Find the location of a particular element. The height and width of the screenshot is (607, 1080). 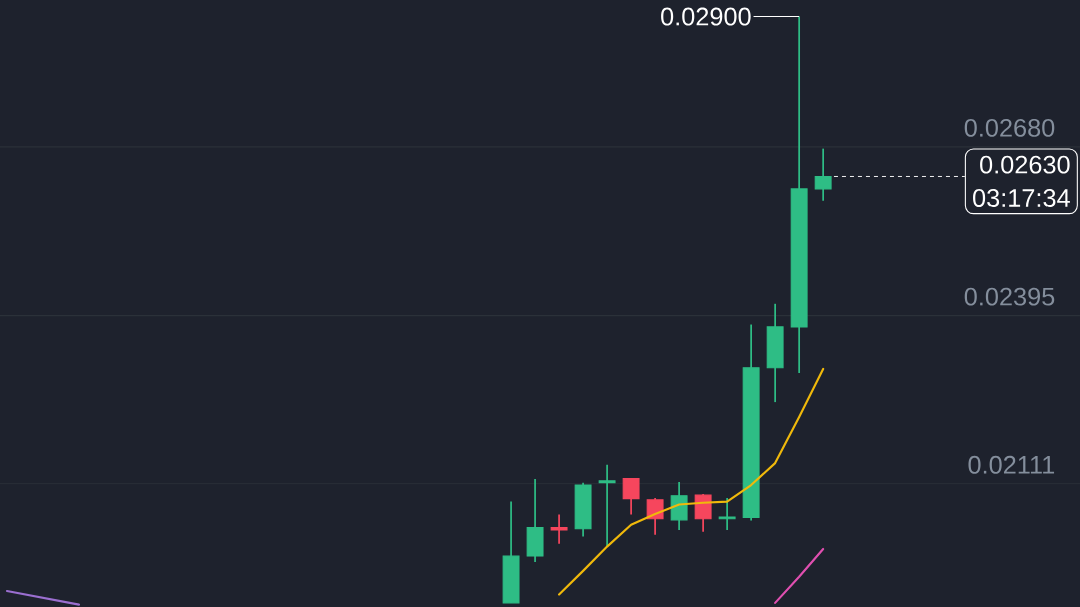

ref-line-label: 0.02630 is located at coordinates (1025, 164).